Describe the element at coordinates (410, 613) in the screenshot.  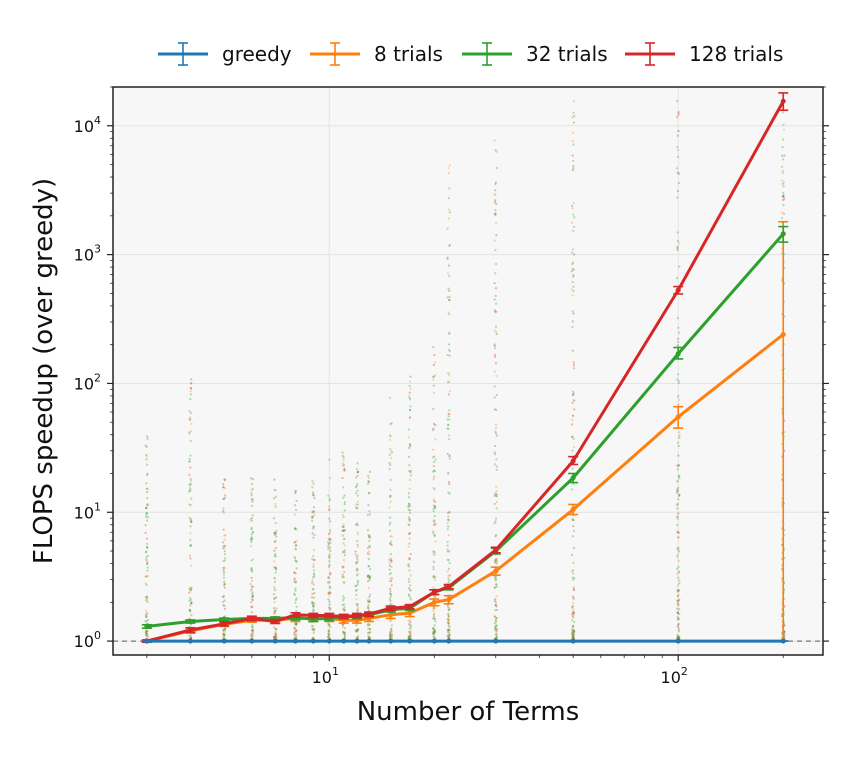
I see `data-point-8-trials` at that location.